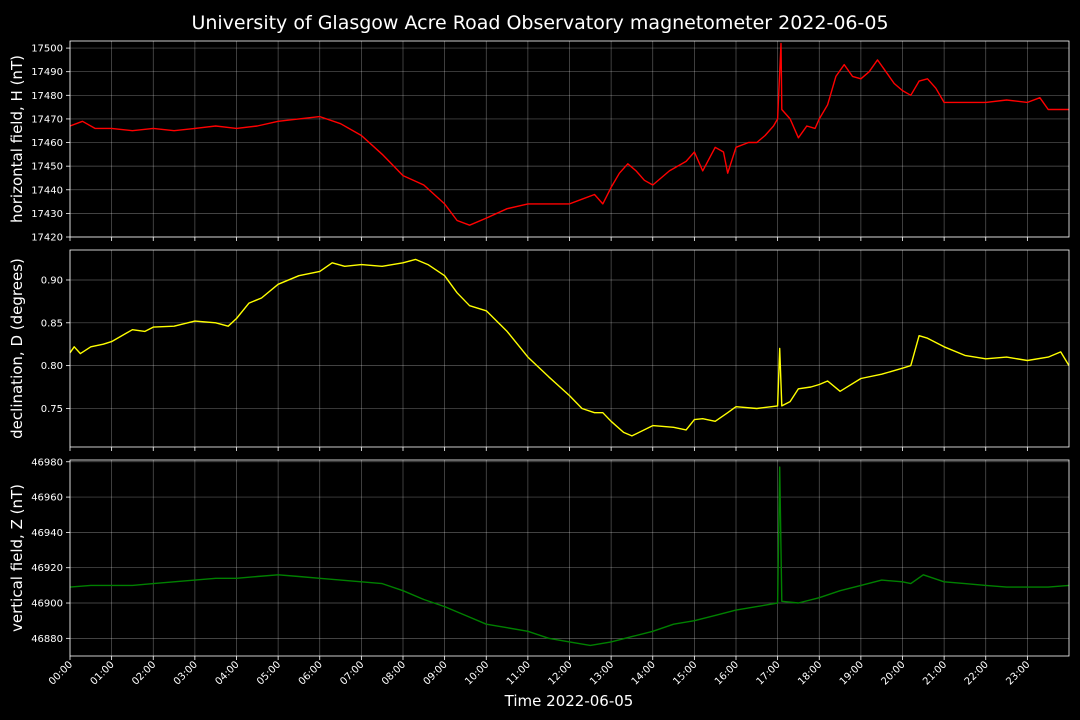 The width and height of the screenshot is (1080, 720). I want to click on y-axis-label: horizontal field, H (nT), so click(17, 139).